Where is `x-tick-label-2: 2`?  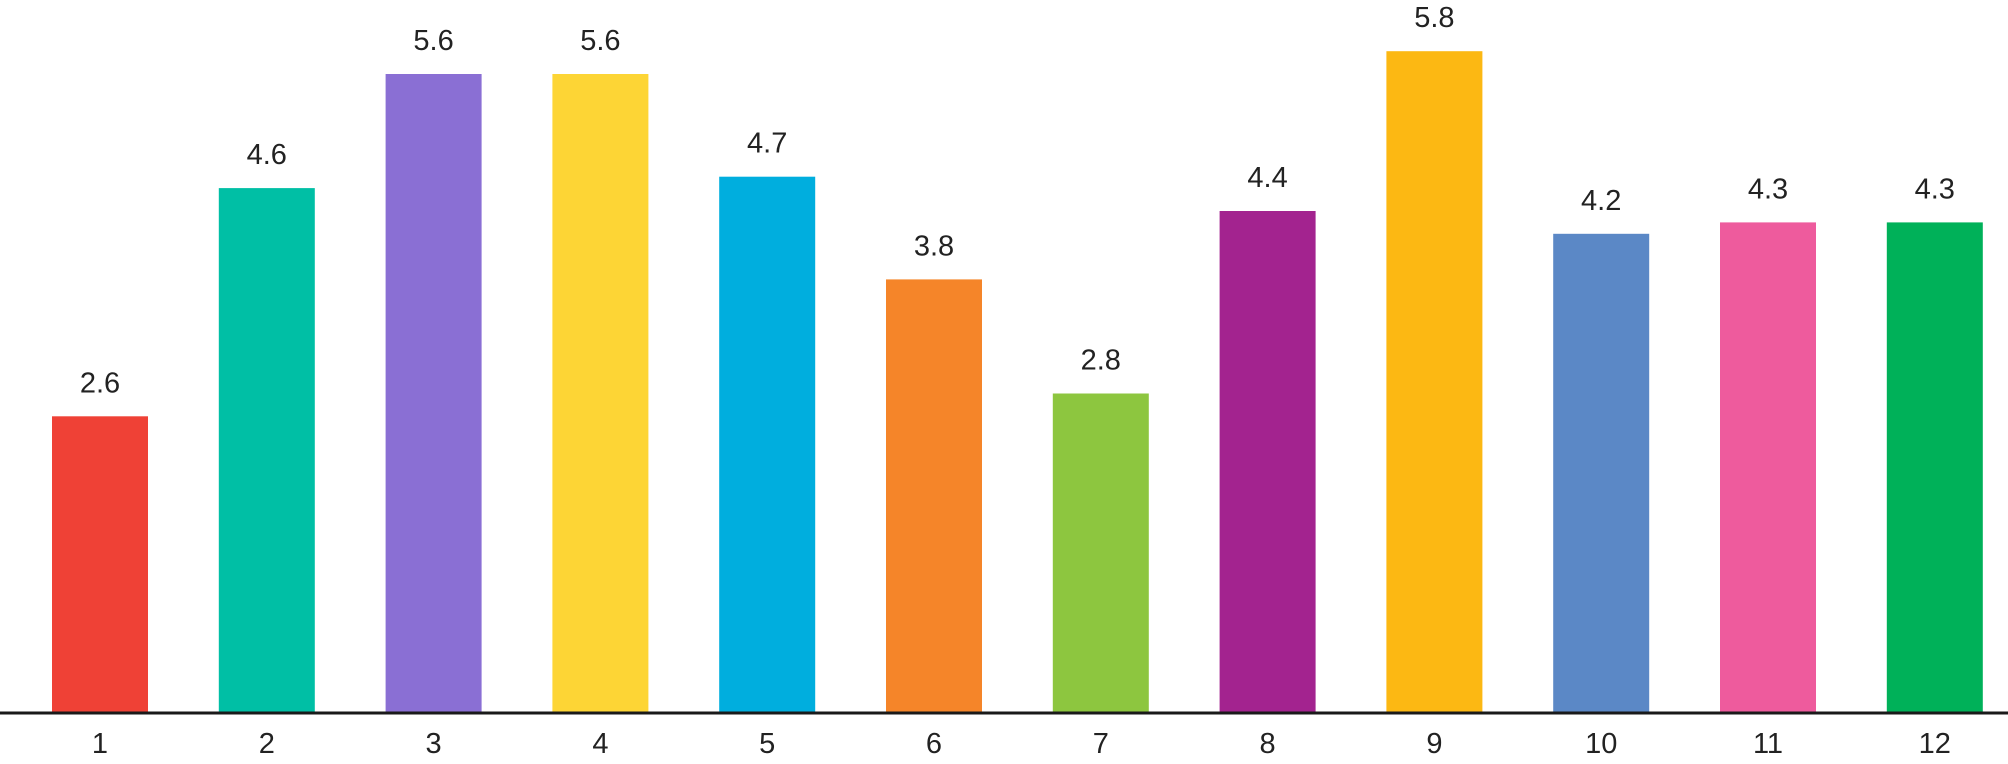 x-tick-label-2: 2 is located at coordinates (267, 744).